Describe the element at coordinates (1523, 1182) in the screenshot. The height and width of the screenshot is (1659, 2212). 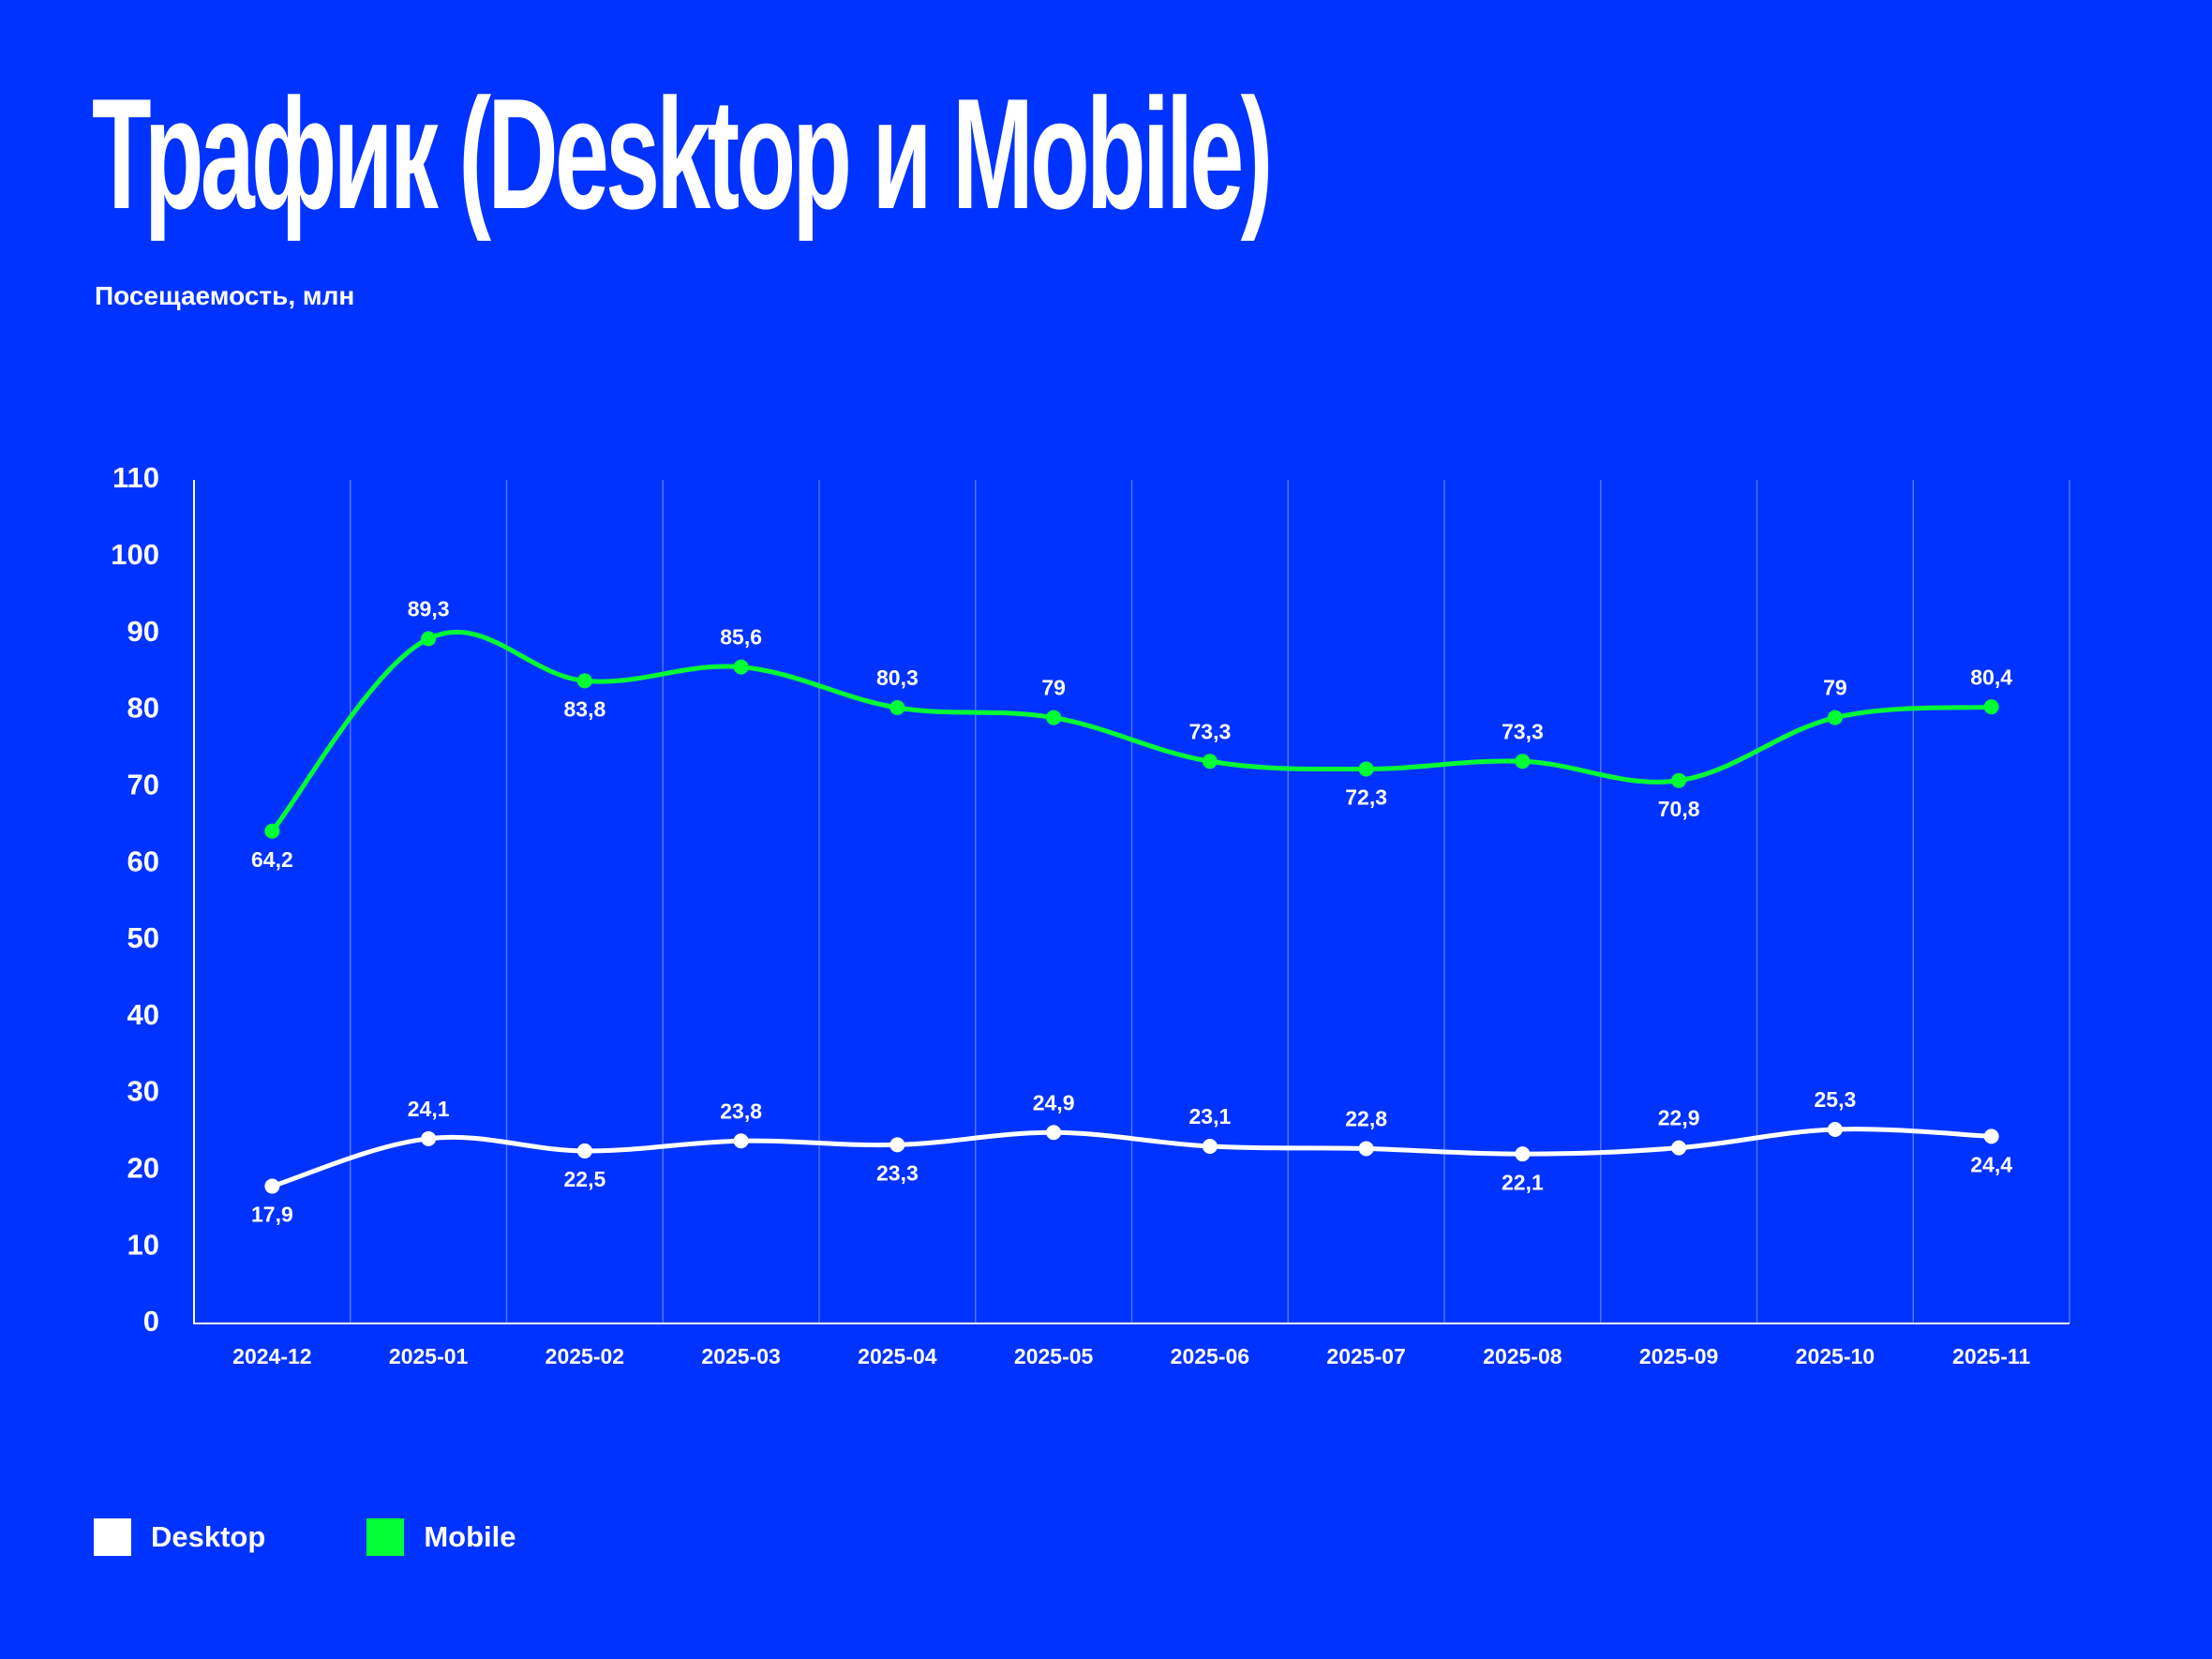
I see `data-label-desktop: 22,1` at that location.